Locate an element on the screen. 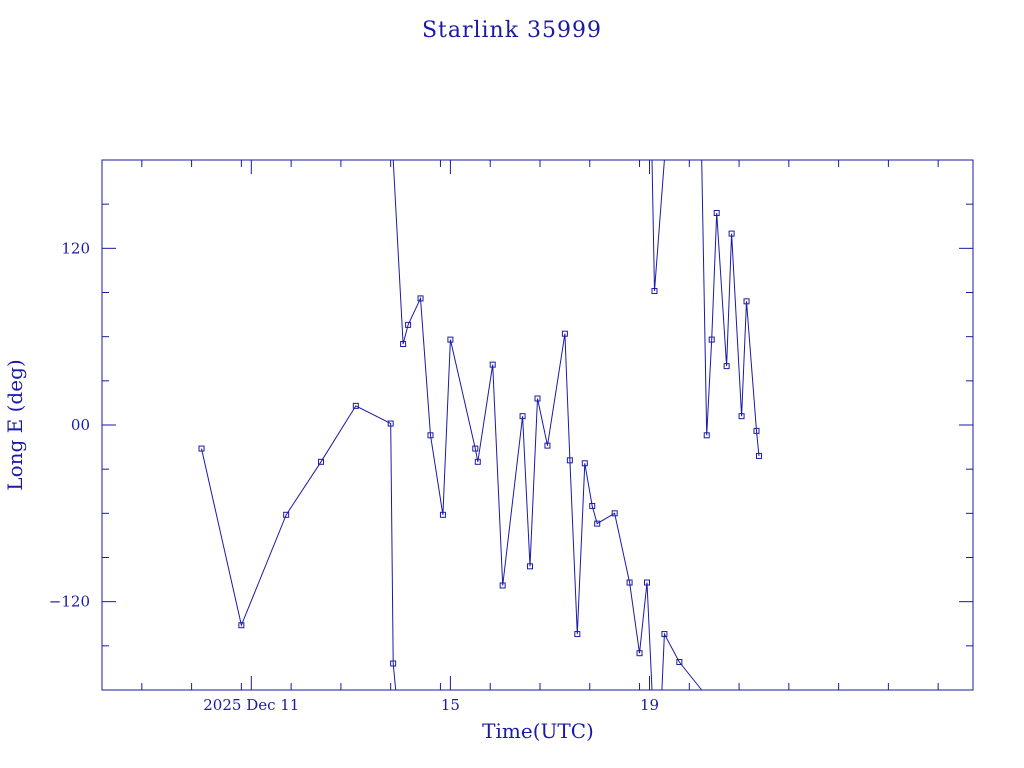 The width and height of the screenshot is (1024, 768). x-axis-label: Time(UTC) is located at coordinates (538, 731).